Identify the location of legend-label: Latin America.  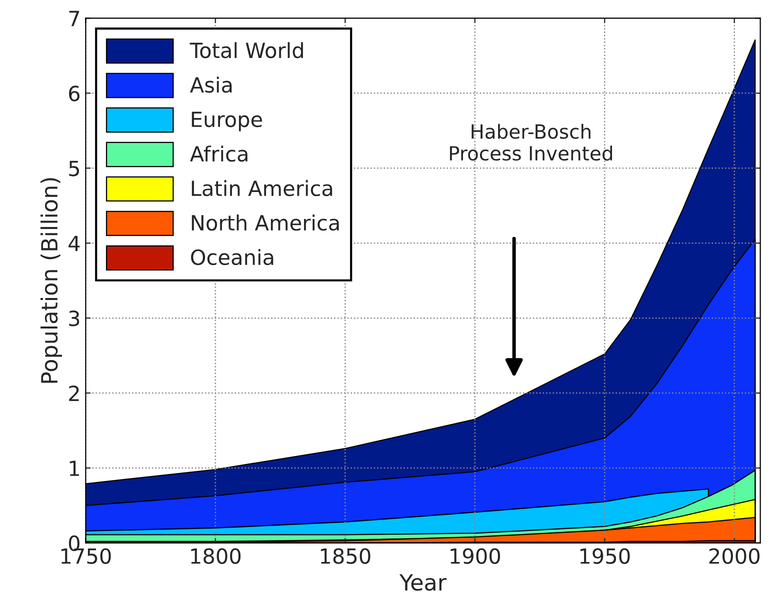
(262, 188).